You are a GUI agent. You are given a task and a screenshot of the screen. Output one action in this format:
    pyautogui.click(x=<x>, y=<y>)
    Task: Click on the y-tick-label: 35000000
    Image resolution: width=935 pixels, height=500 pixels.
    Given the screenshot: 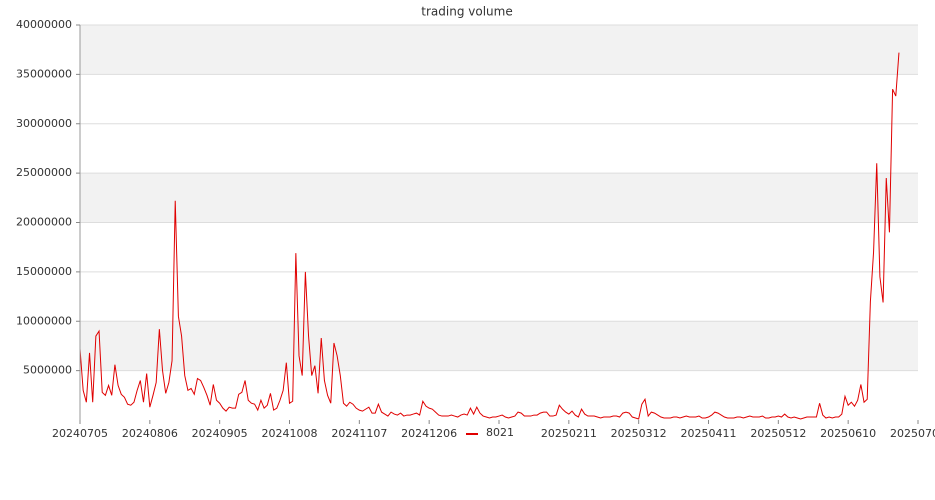 What is the action you would take?
    pyautogui.click(x=44, y=73)
    